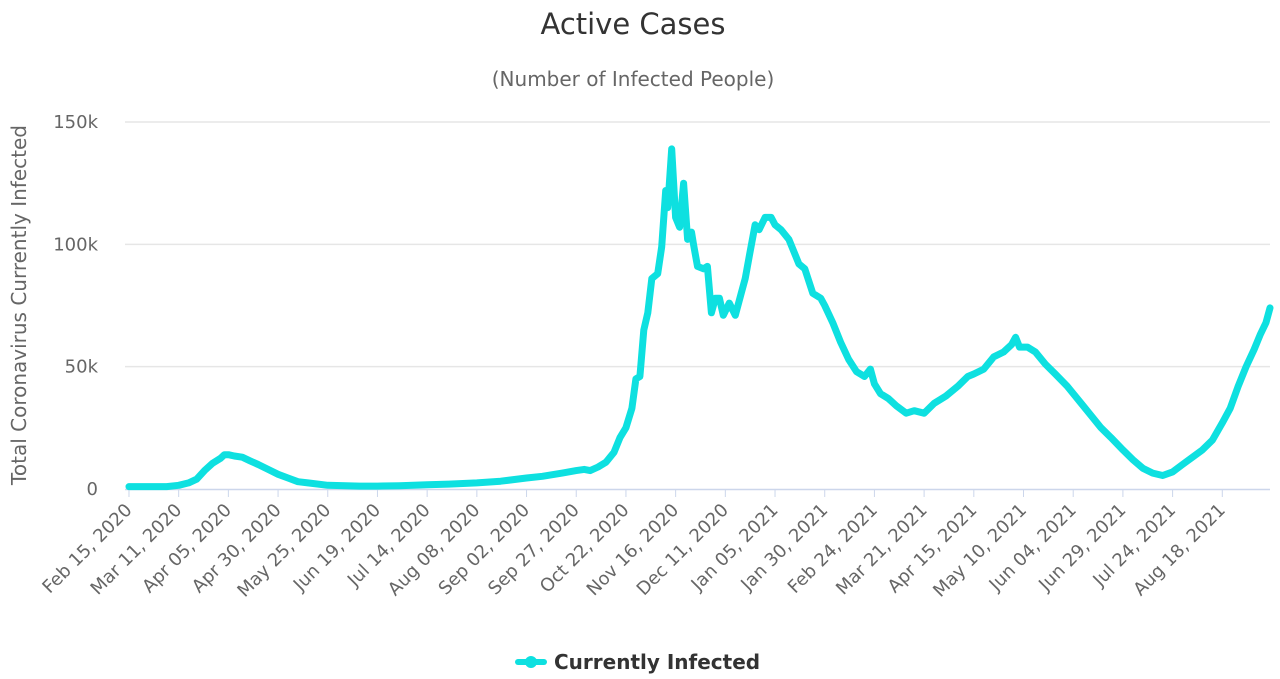 This screenshot has width=1280, height=679. Describe the element at coordinates (632, 24) in the screenshot. I see `chart-title: Active Cases` at that location.